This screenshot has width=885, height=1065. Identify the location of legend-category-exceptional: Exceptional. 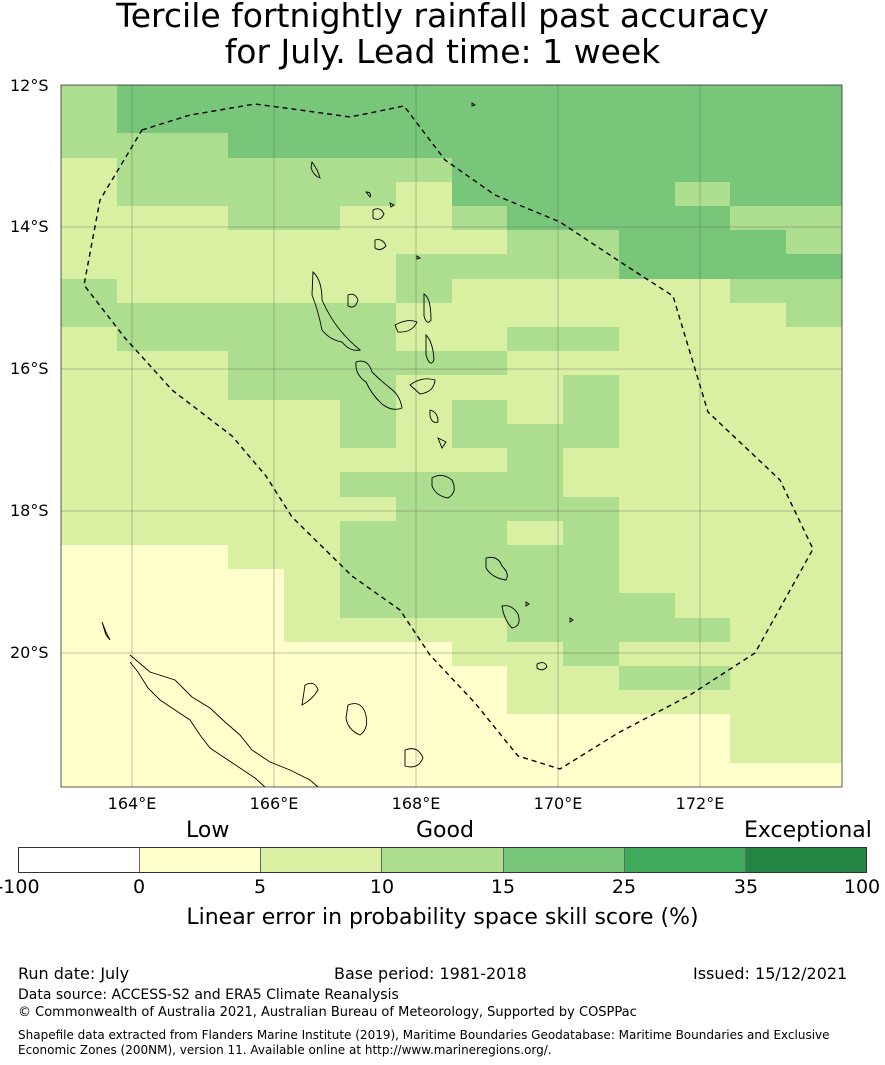
(808, 830).